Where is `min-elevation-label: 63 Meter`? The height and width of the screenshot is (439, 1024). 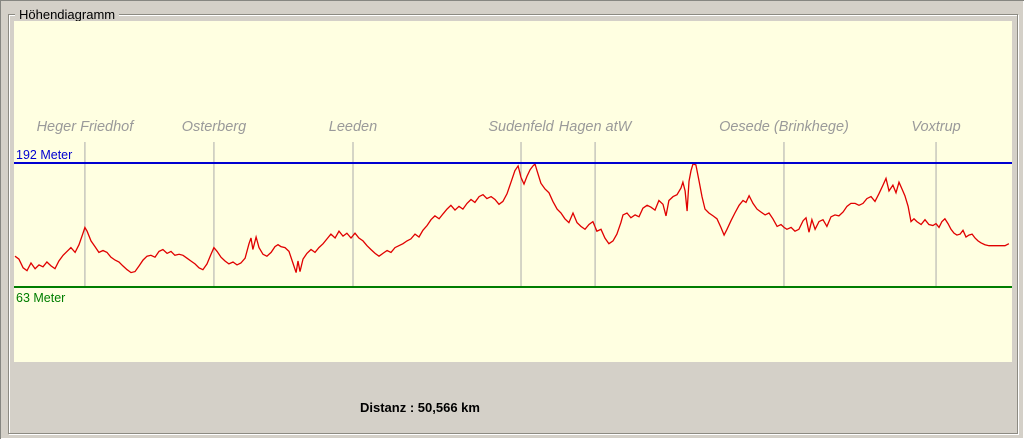
min-elevation-label: 63 Meter is located at coordinates (40, 298).